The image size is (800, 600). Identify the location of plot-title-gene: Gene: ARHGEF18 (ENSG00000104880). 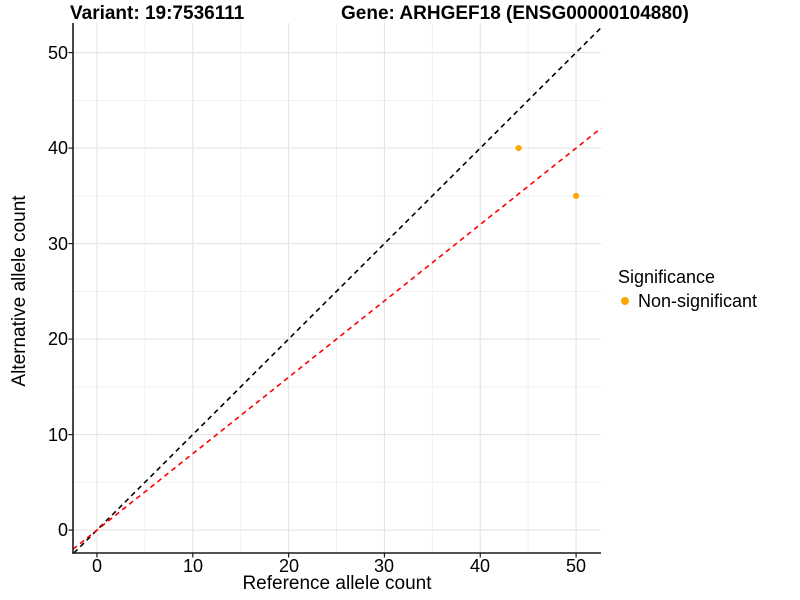
(515, 13).